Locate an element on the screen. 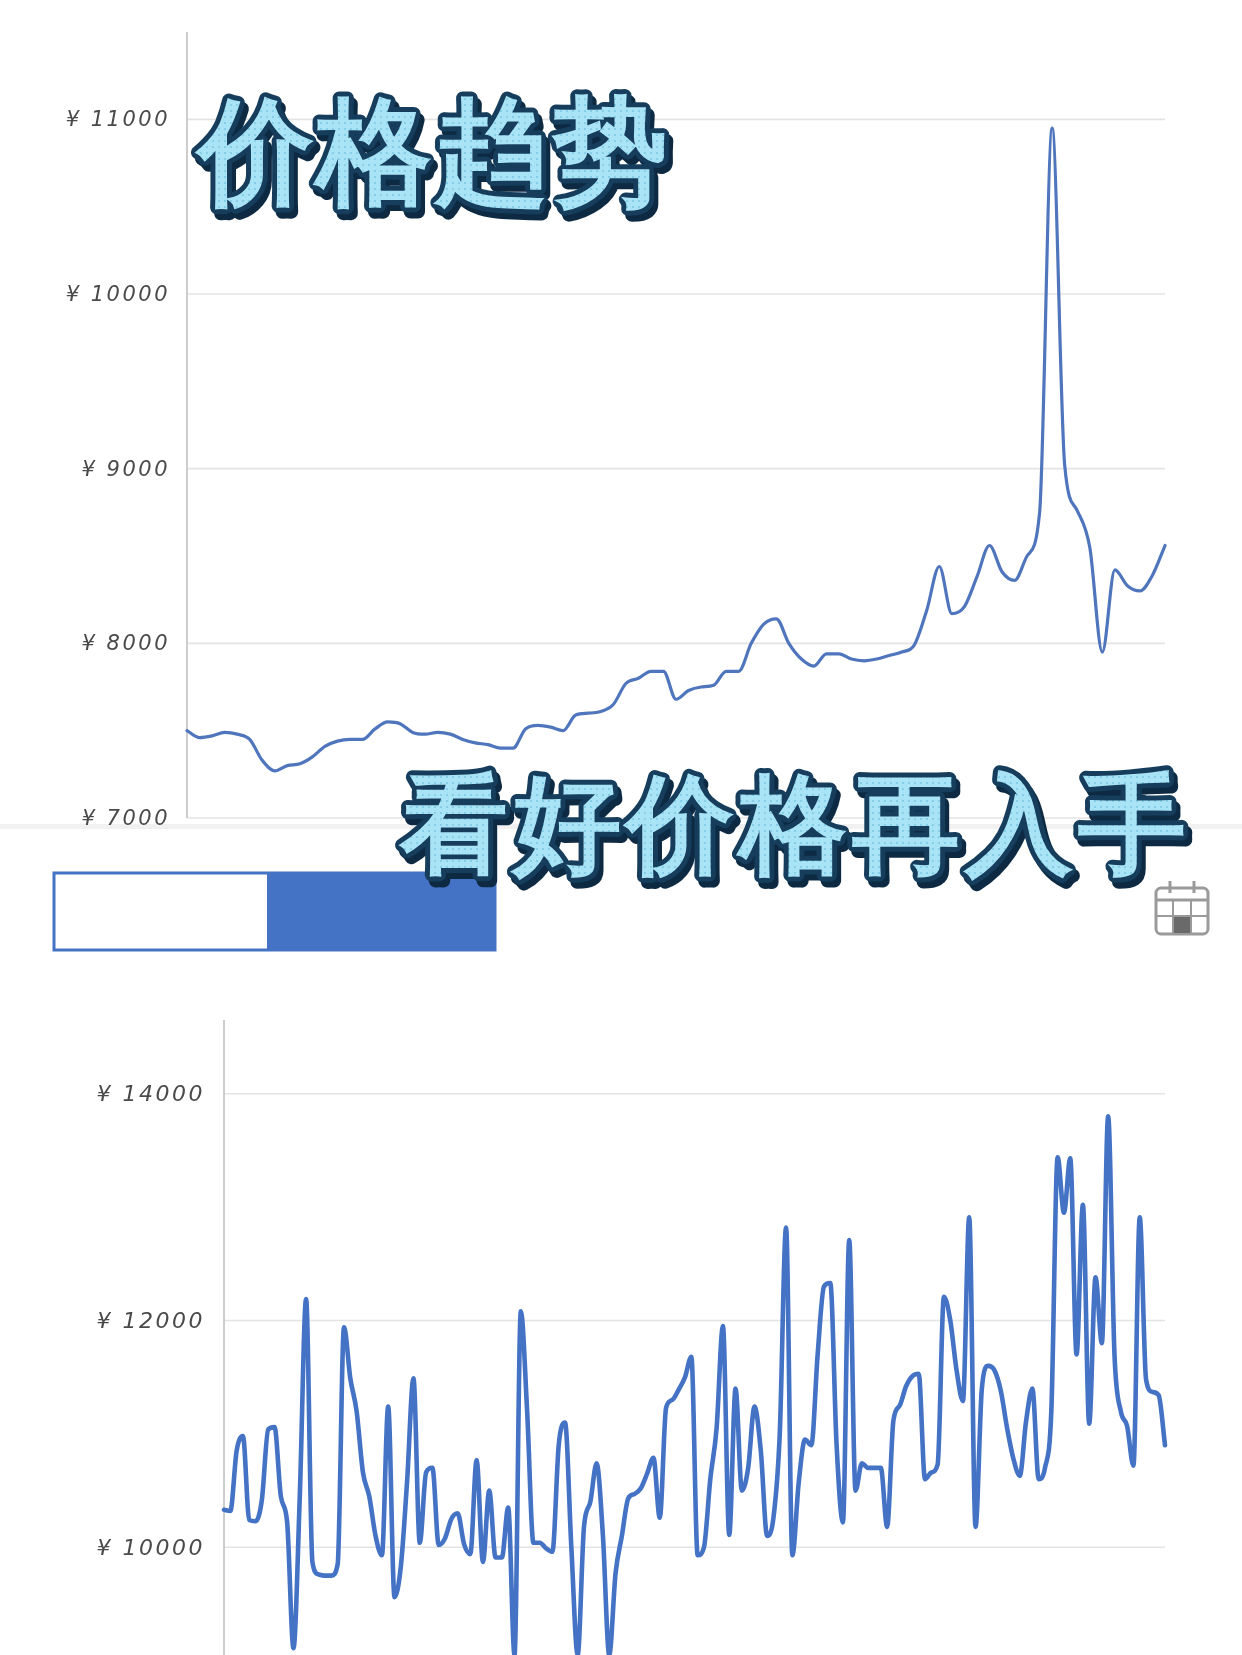 The image size is (1242, 1655). y-tick-label: ¥ 14000 is located at coordinates (150, 1094).